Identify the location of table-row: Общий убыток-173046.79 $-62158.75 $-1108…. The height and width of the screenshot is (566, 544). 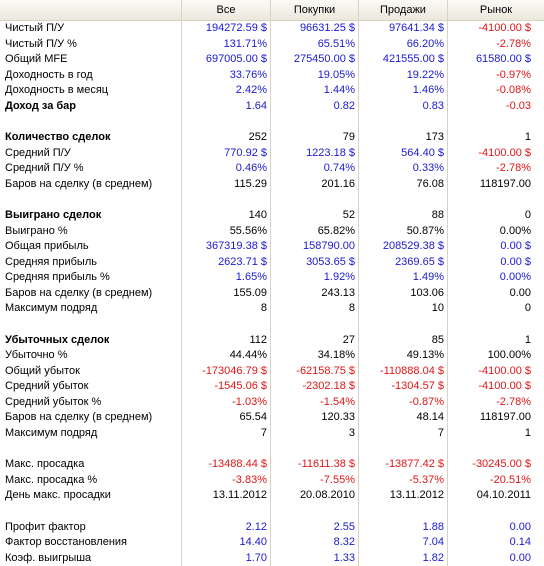
(272, 372).